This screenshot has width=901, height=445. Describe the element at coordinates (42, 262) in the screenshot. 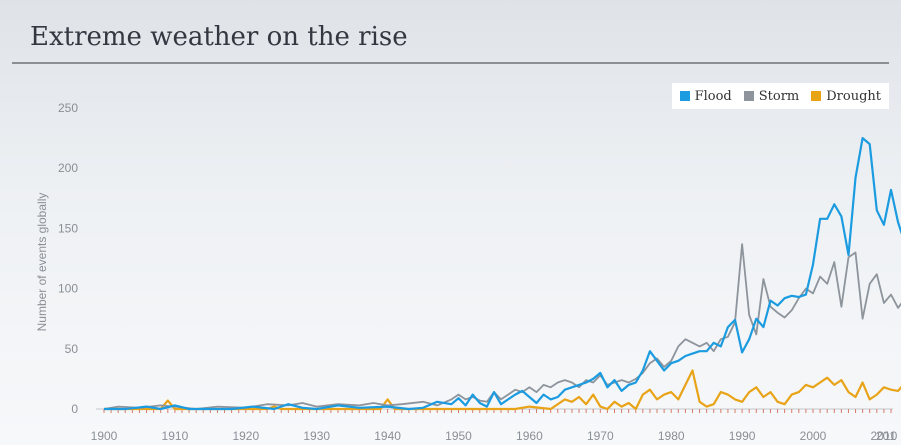

I see `y-axis-title: Number of events globally` at that location.